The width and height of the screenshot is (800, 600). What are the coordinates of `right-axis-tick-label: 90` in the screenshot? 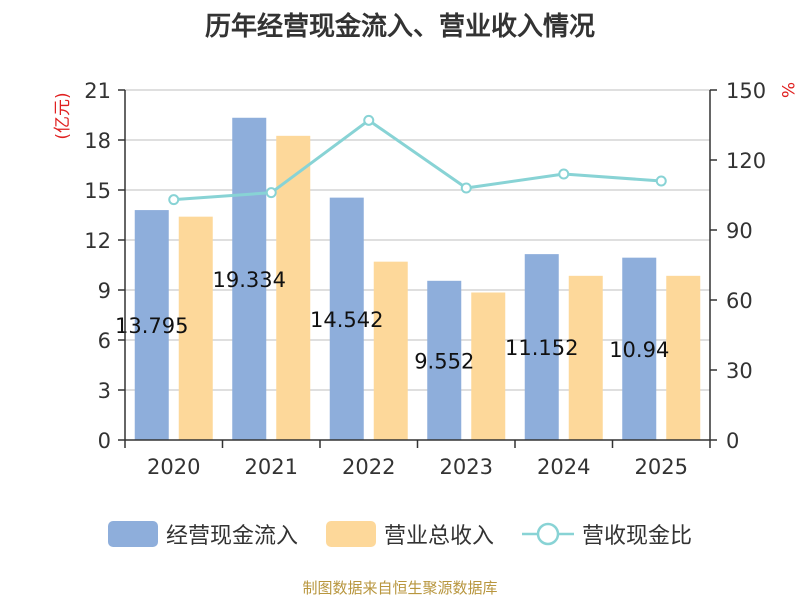 It's located at (739, 231).